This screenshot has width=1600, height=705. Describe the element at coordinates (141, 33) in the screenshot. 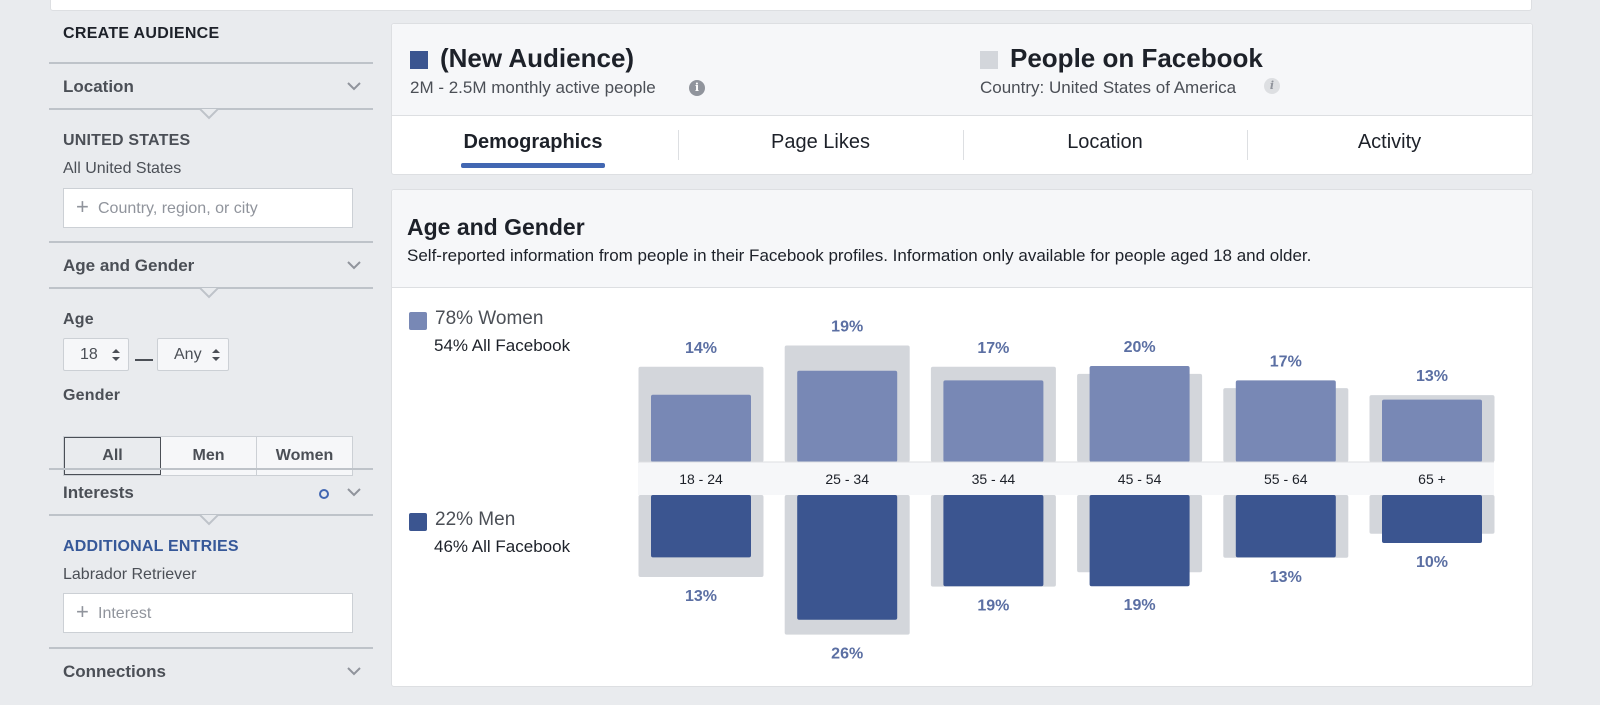

I see `sidebar-title: CREATE AUDIENCE` at that location.